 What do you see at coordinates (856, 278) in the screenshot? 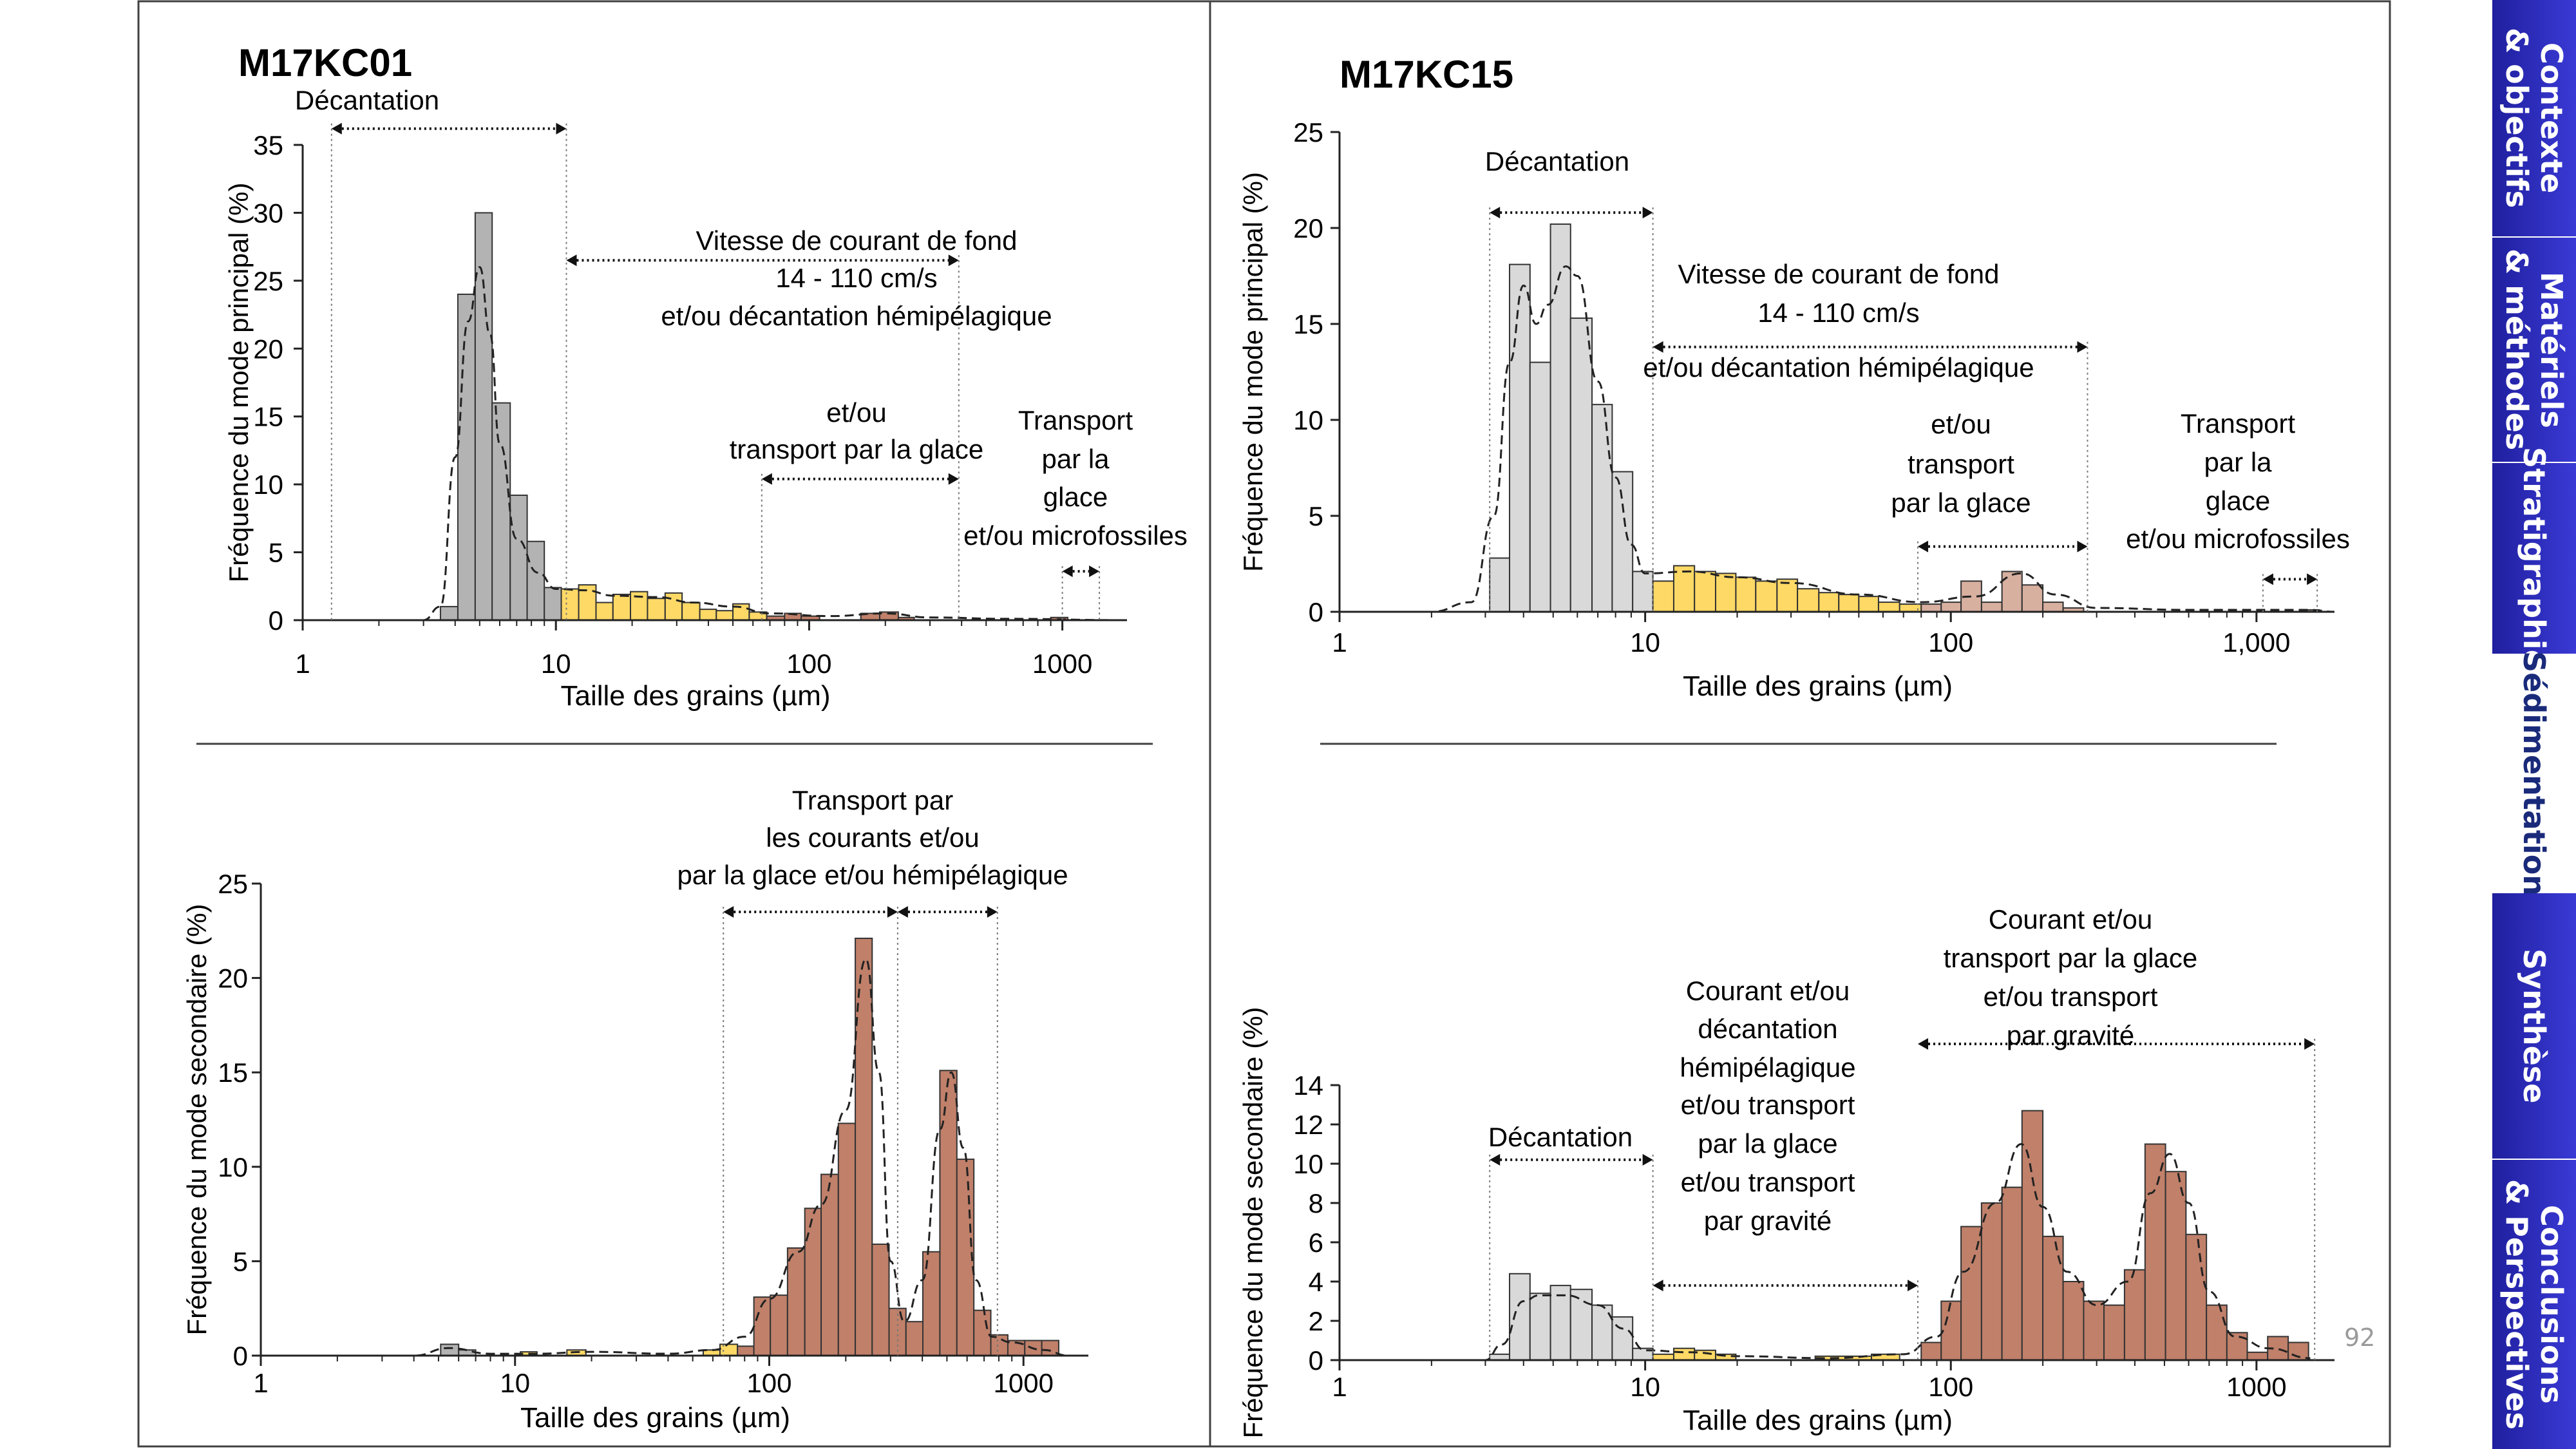
I see `annotation-label: 14 - 110 cm/s` at bounding box center [856, 278].